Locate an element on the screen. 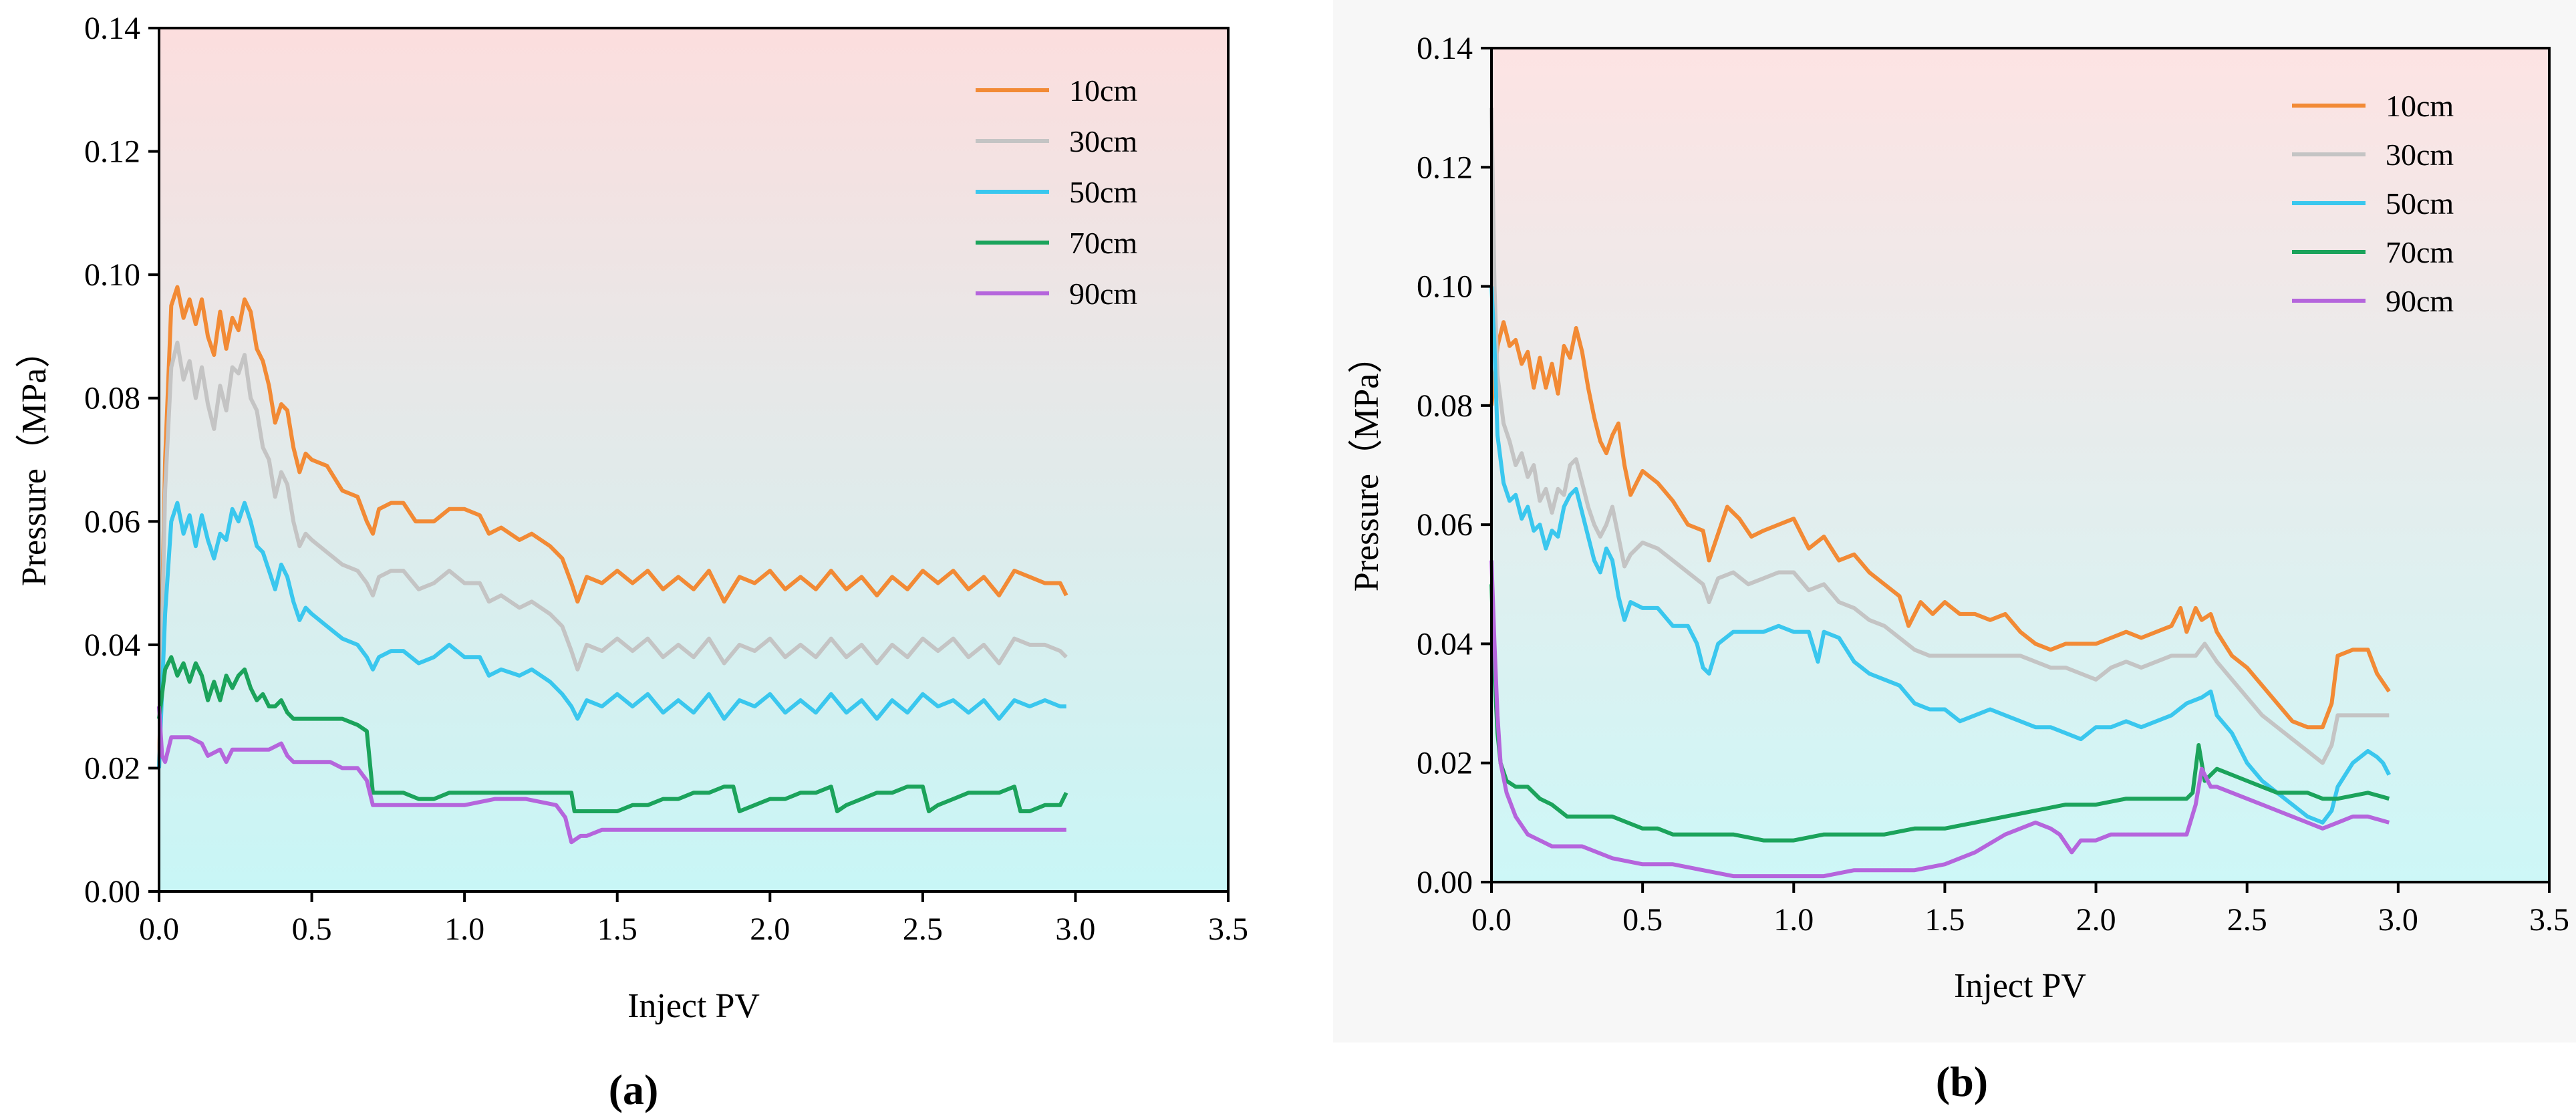 This screenshot has width=2576, height=1120. series-line-10cm is located at coordinates (1940, 525).